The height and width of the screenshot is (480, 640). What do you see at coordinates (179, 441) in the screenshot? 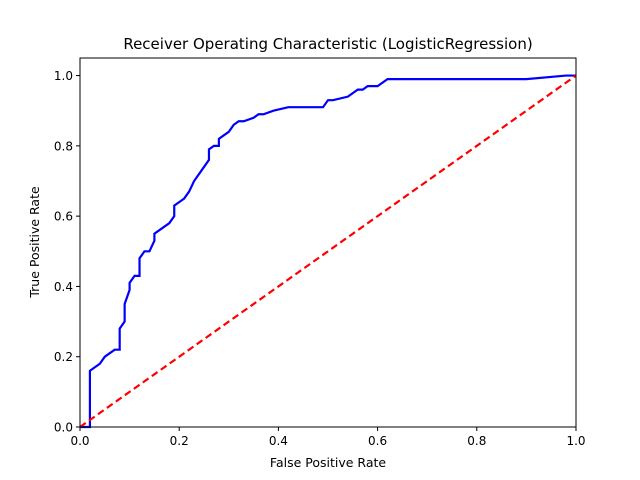
I see `x-tick-label: 0.2` at bounding box center [179, 441].